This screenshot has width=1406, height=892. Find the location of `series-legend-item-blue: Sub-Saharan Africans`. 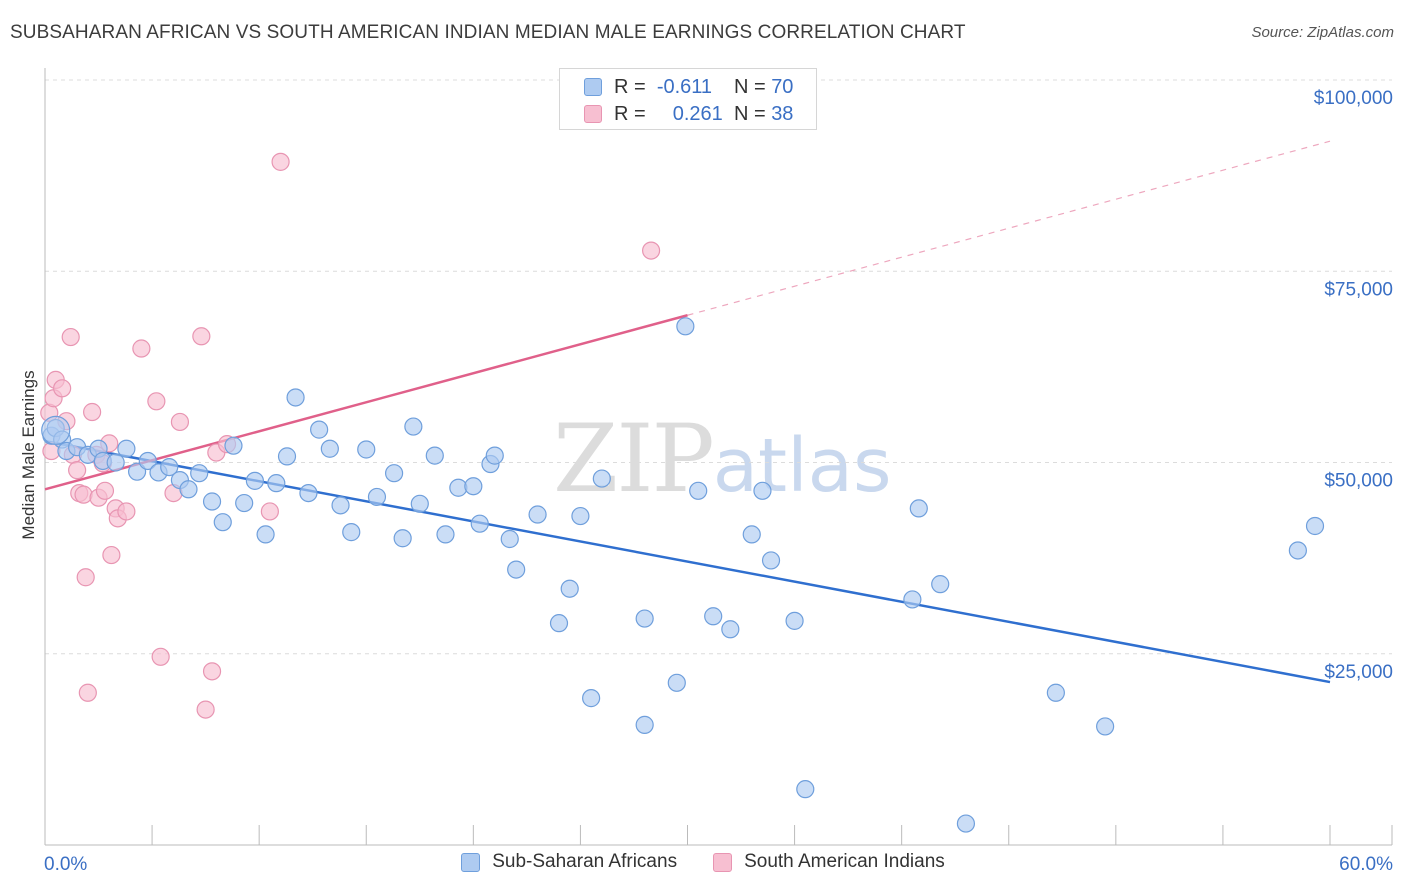

series-legend-item-blue: Sub-Saharan Africans is located at coordinates (569, 862).